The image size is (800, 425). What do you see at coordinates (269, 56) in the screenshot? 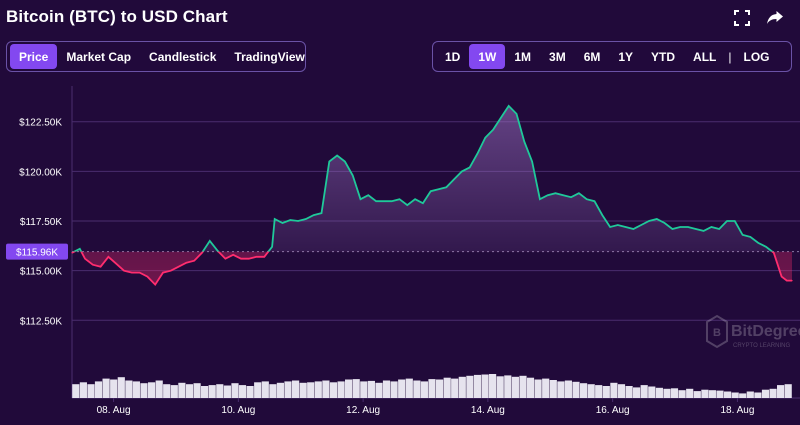
I see `view-tab-tradingview: TradingView` at bounding box center [269, 56].